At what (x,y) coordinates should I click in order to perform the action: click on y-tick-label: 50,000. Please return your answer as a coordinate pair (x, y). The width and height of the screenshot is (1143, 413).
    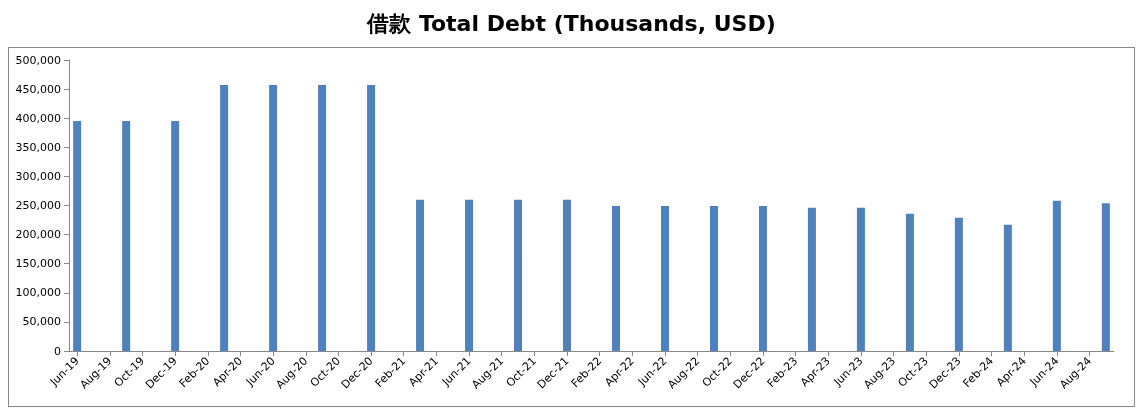
    Looking at the image, I should click on (41, 322).